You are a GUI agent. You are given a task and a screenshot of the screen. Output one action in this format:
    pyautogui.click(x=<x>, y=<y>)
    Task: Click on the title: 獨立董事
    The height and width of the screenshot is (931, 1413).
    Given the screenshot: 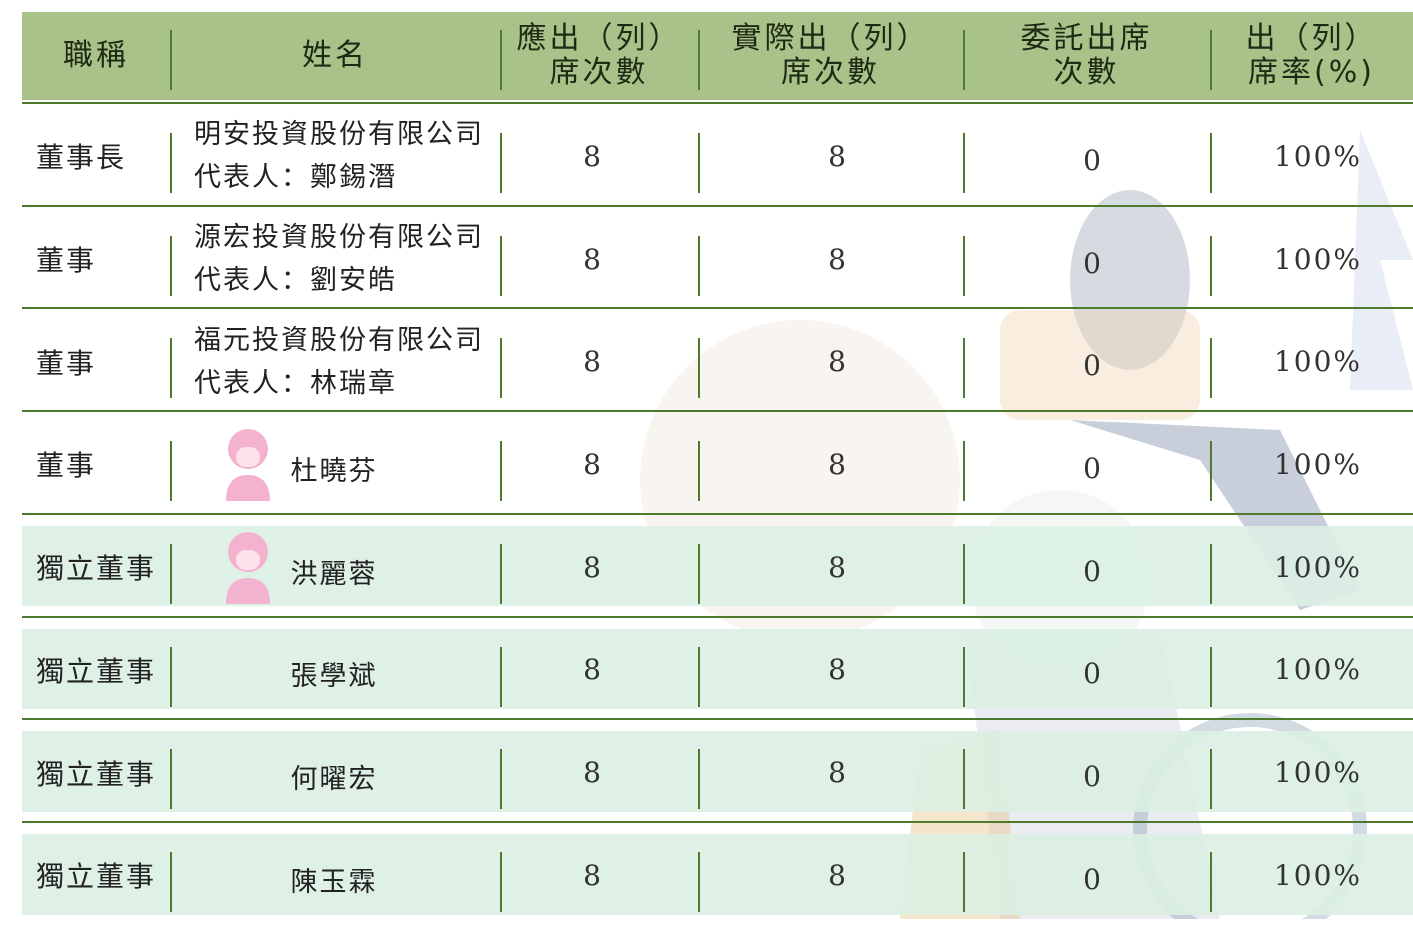 What is the action you would take?
    pyautogui.click(x=96, y=671)
    